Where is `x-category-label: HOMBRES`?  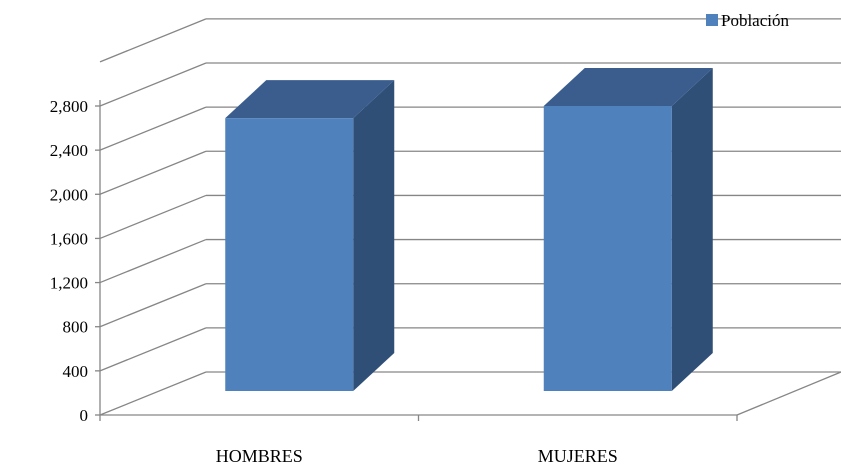
x-category-label: HOMBRES is located at coordinates (259, 456).